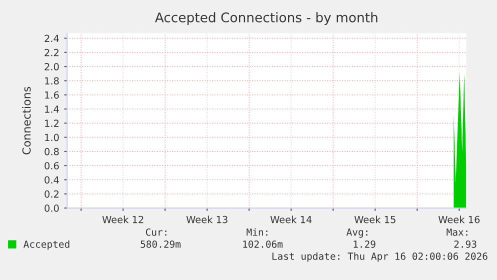  I want to click on y-tick-label: 0.8, so click(51, 152).